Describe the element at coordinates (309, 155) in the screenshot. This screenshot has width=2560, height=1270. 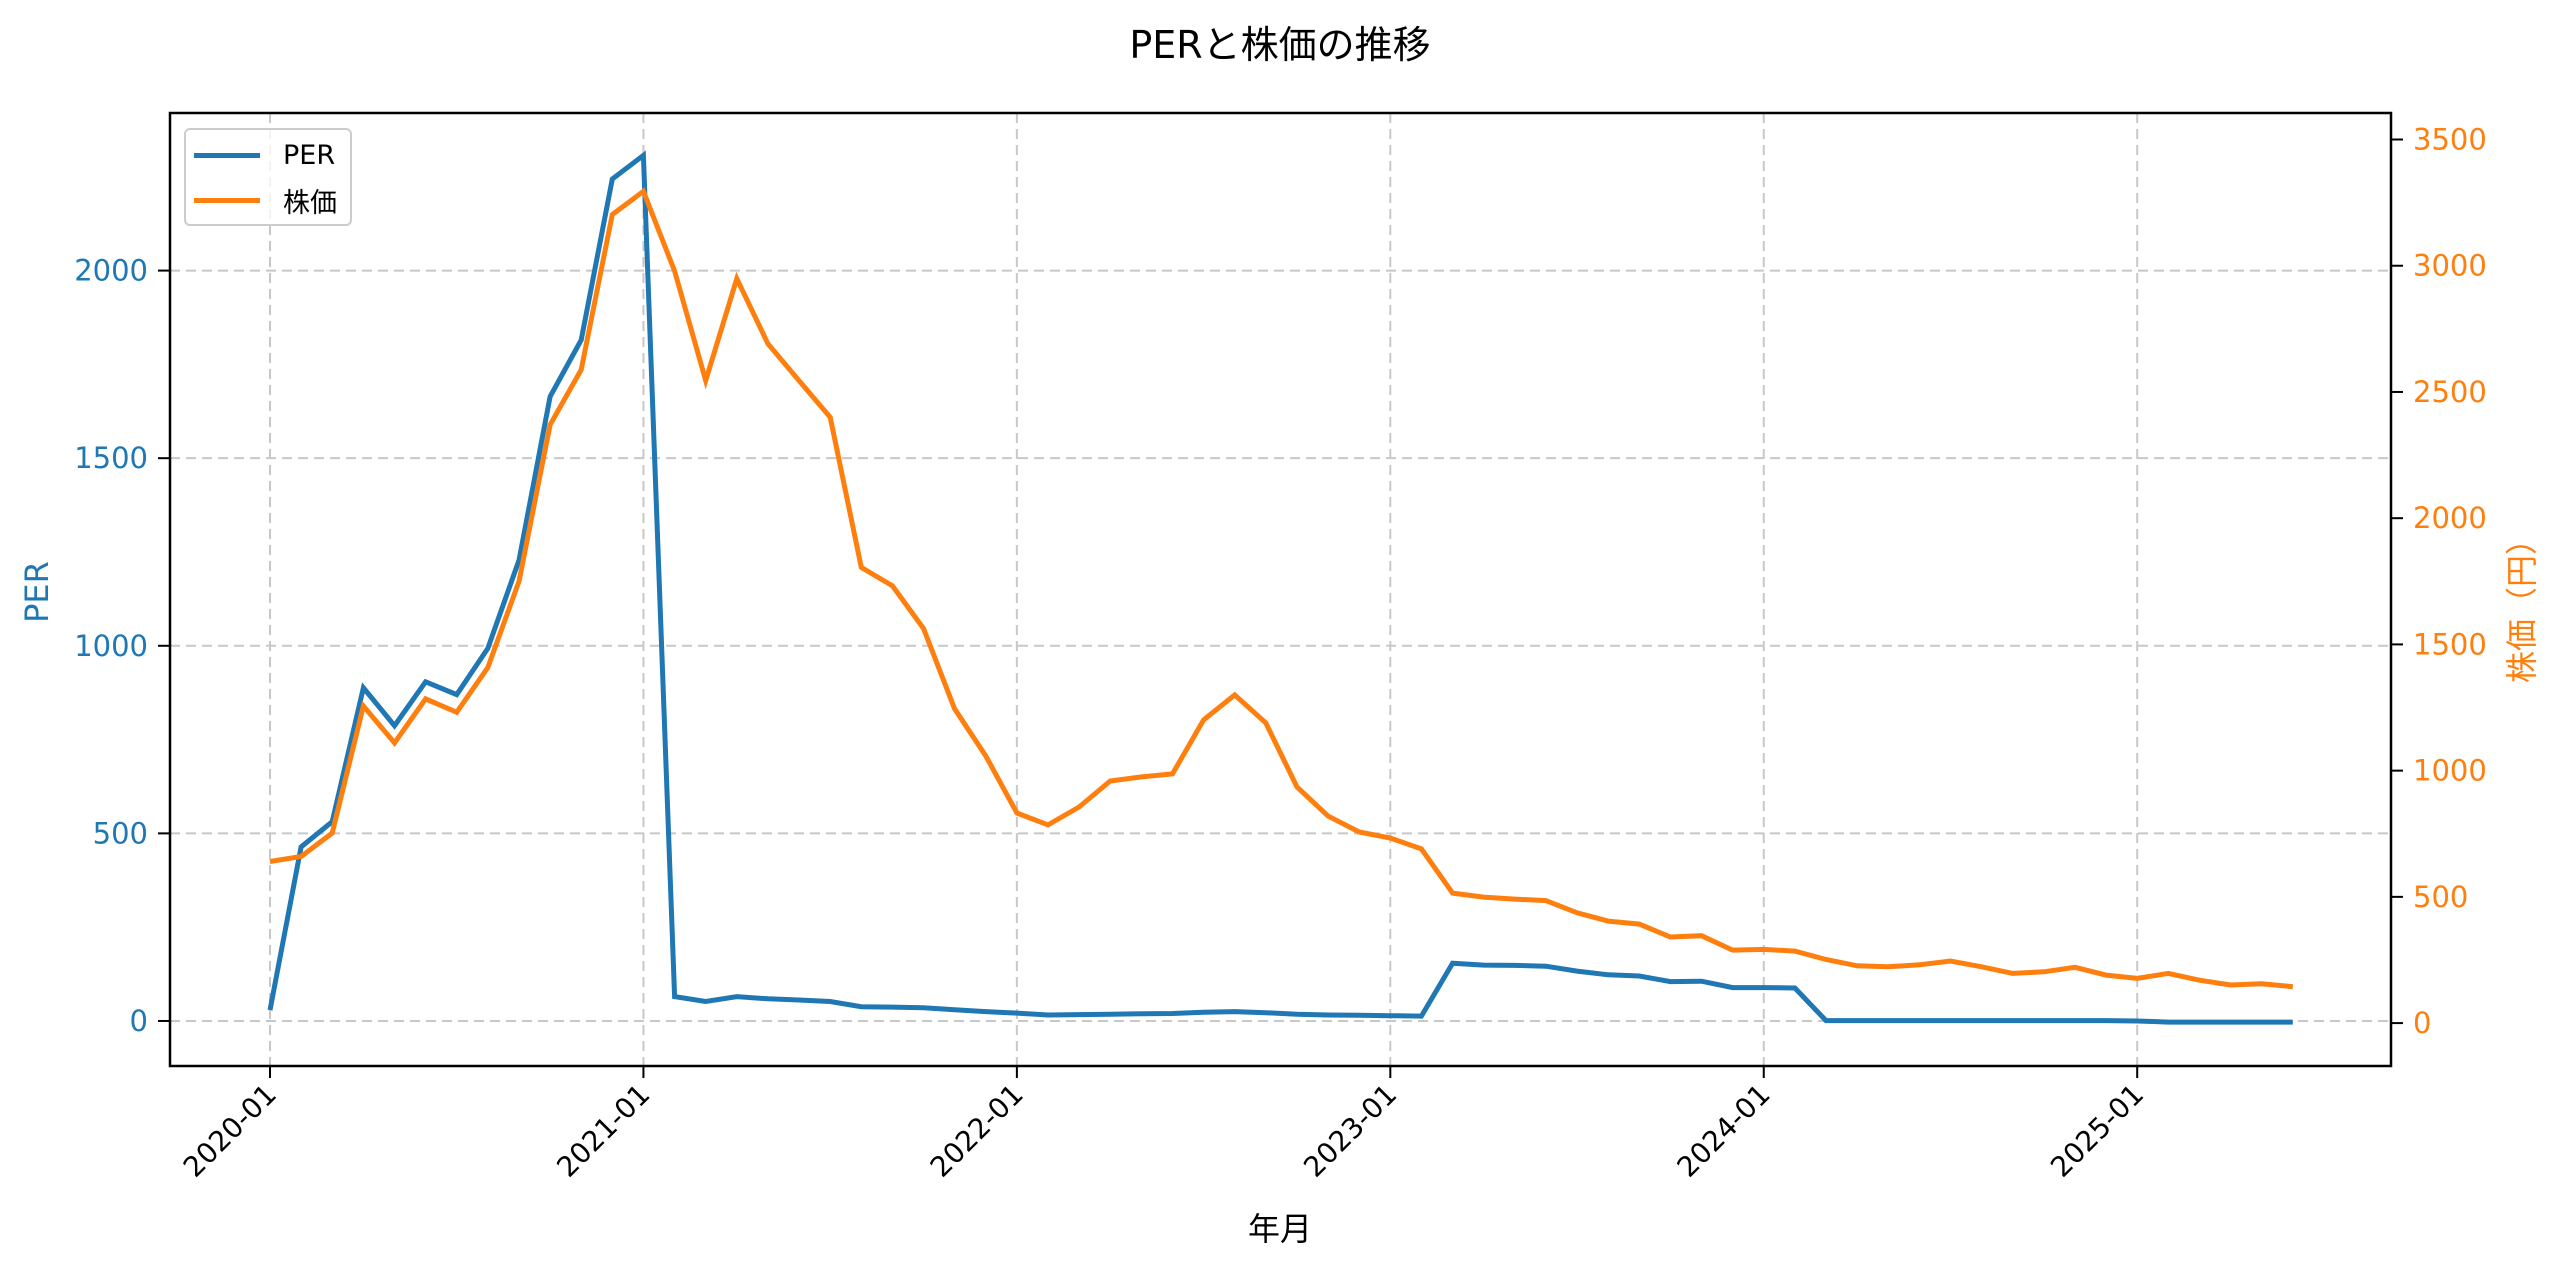
I see `legend-label-per: PER` at that location.